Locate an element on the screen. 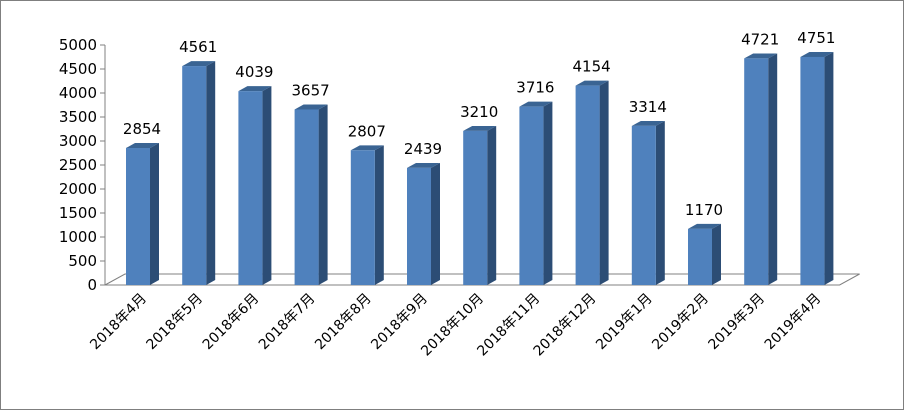 This screenshot has width=904, height=411. y-tick-label: 1500 is located at coordinates (78, 213).